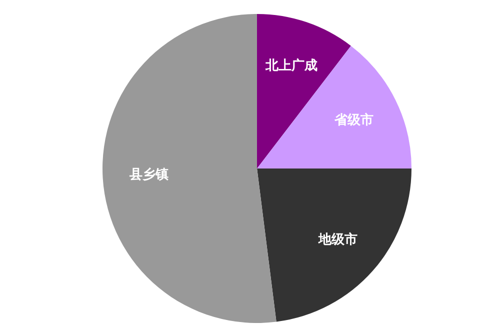  What do you see at coordinates (338, 239) in the screenshot?
I see `slice-label: 地级市` at bounding box center [338, 239].